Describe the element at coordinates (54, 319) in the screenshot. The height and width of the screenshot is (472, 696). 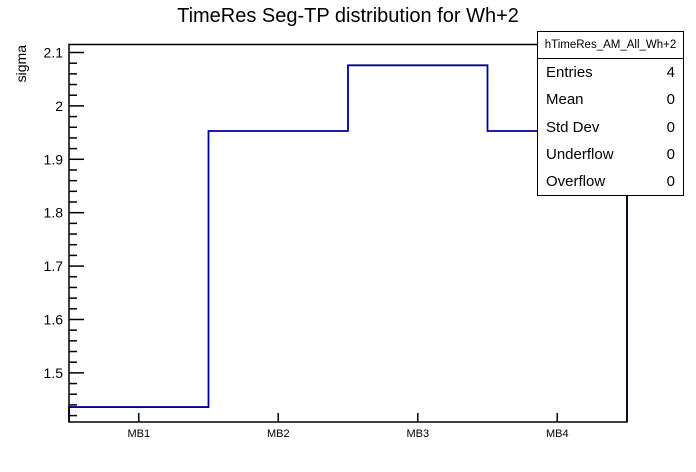
I see `y-tick-label: 1.6` at that location.